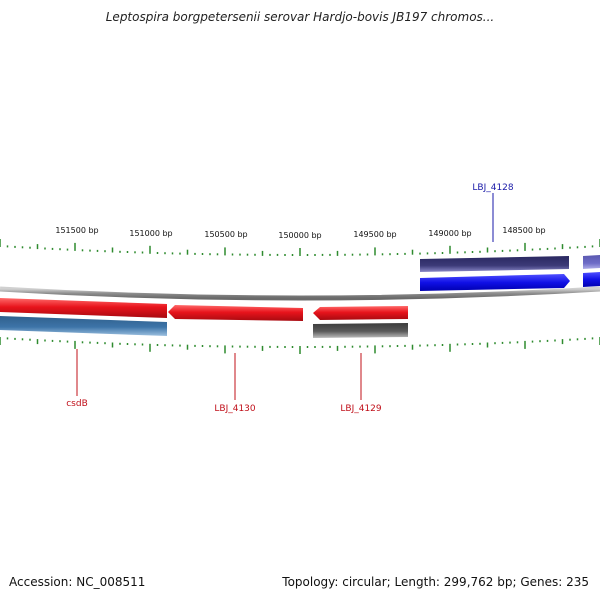 The height and width of the screenshot is (600, 600). I want to click on accession-text: Accession: NC_008511, so click(77, 582).